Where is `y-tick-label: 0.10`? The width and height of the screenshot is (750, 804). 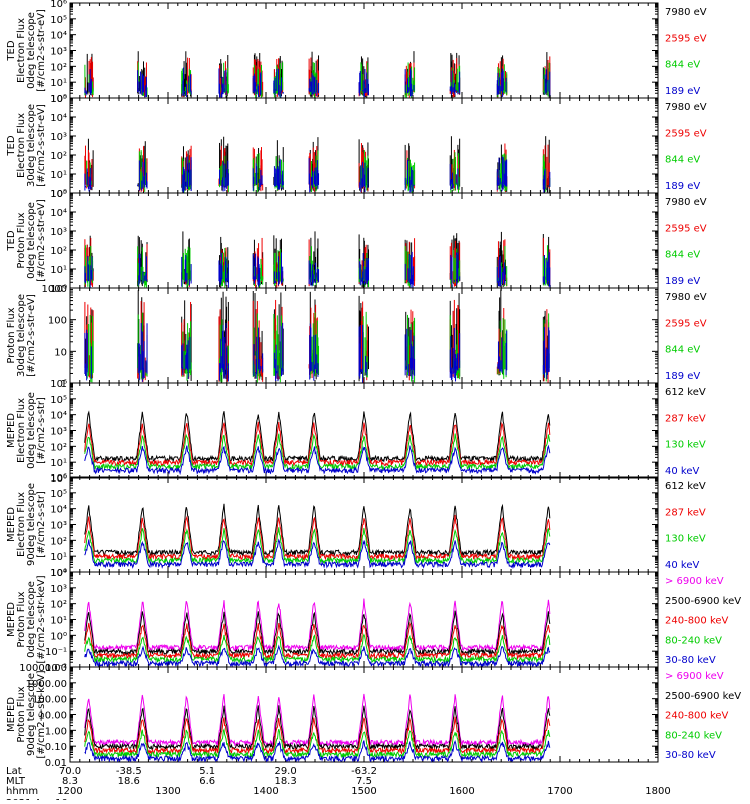
y-tick-label: 0.10 is located at coordinates (56, 747).